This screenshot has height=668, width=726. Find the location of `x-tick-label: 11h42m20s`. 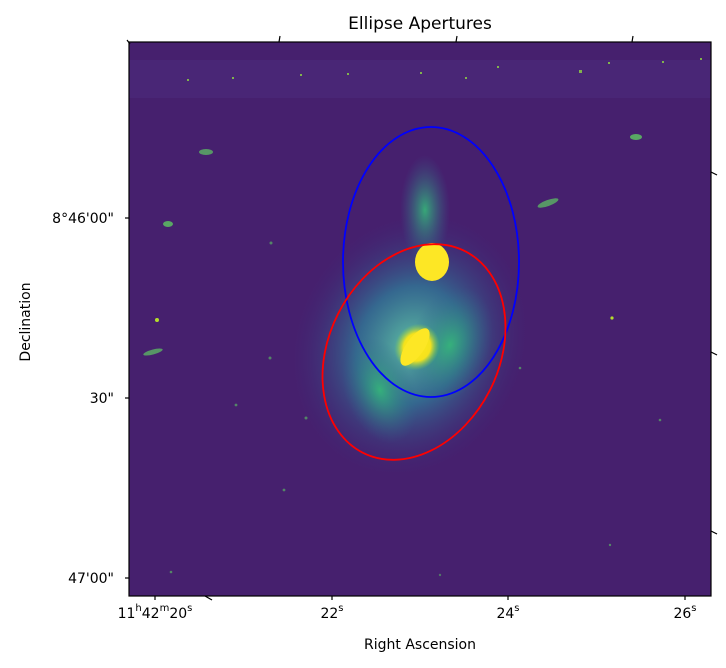

x-tick-label: 11h42m20s is located at coordinates (155, 612).